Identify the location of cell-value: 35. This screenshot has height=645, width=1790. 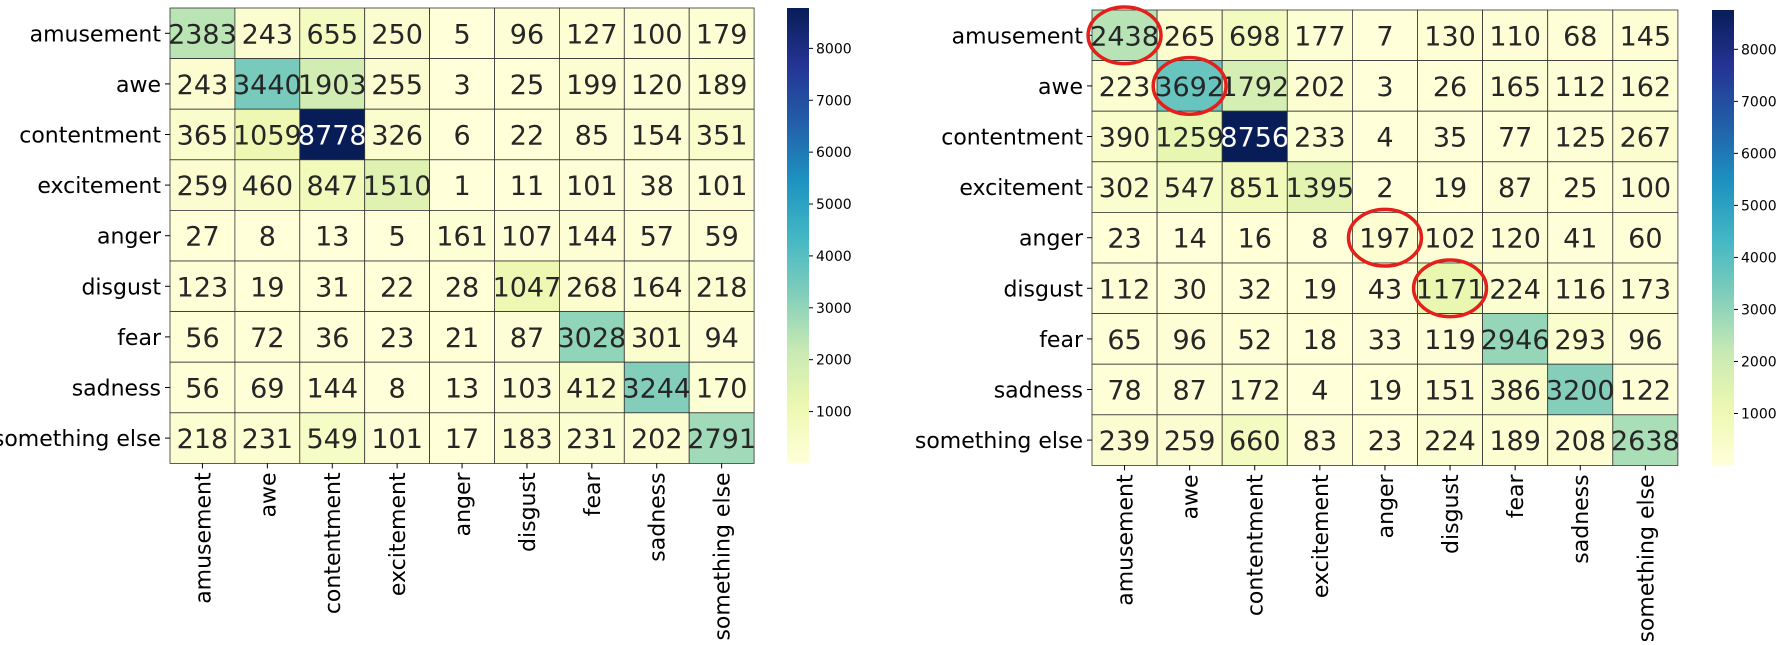
(1450, 138).